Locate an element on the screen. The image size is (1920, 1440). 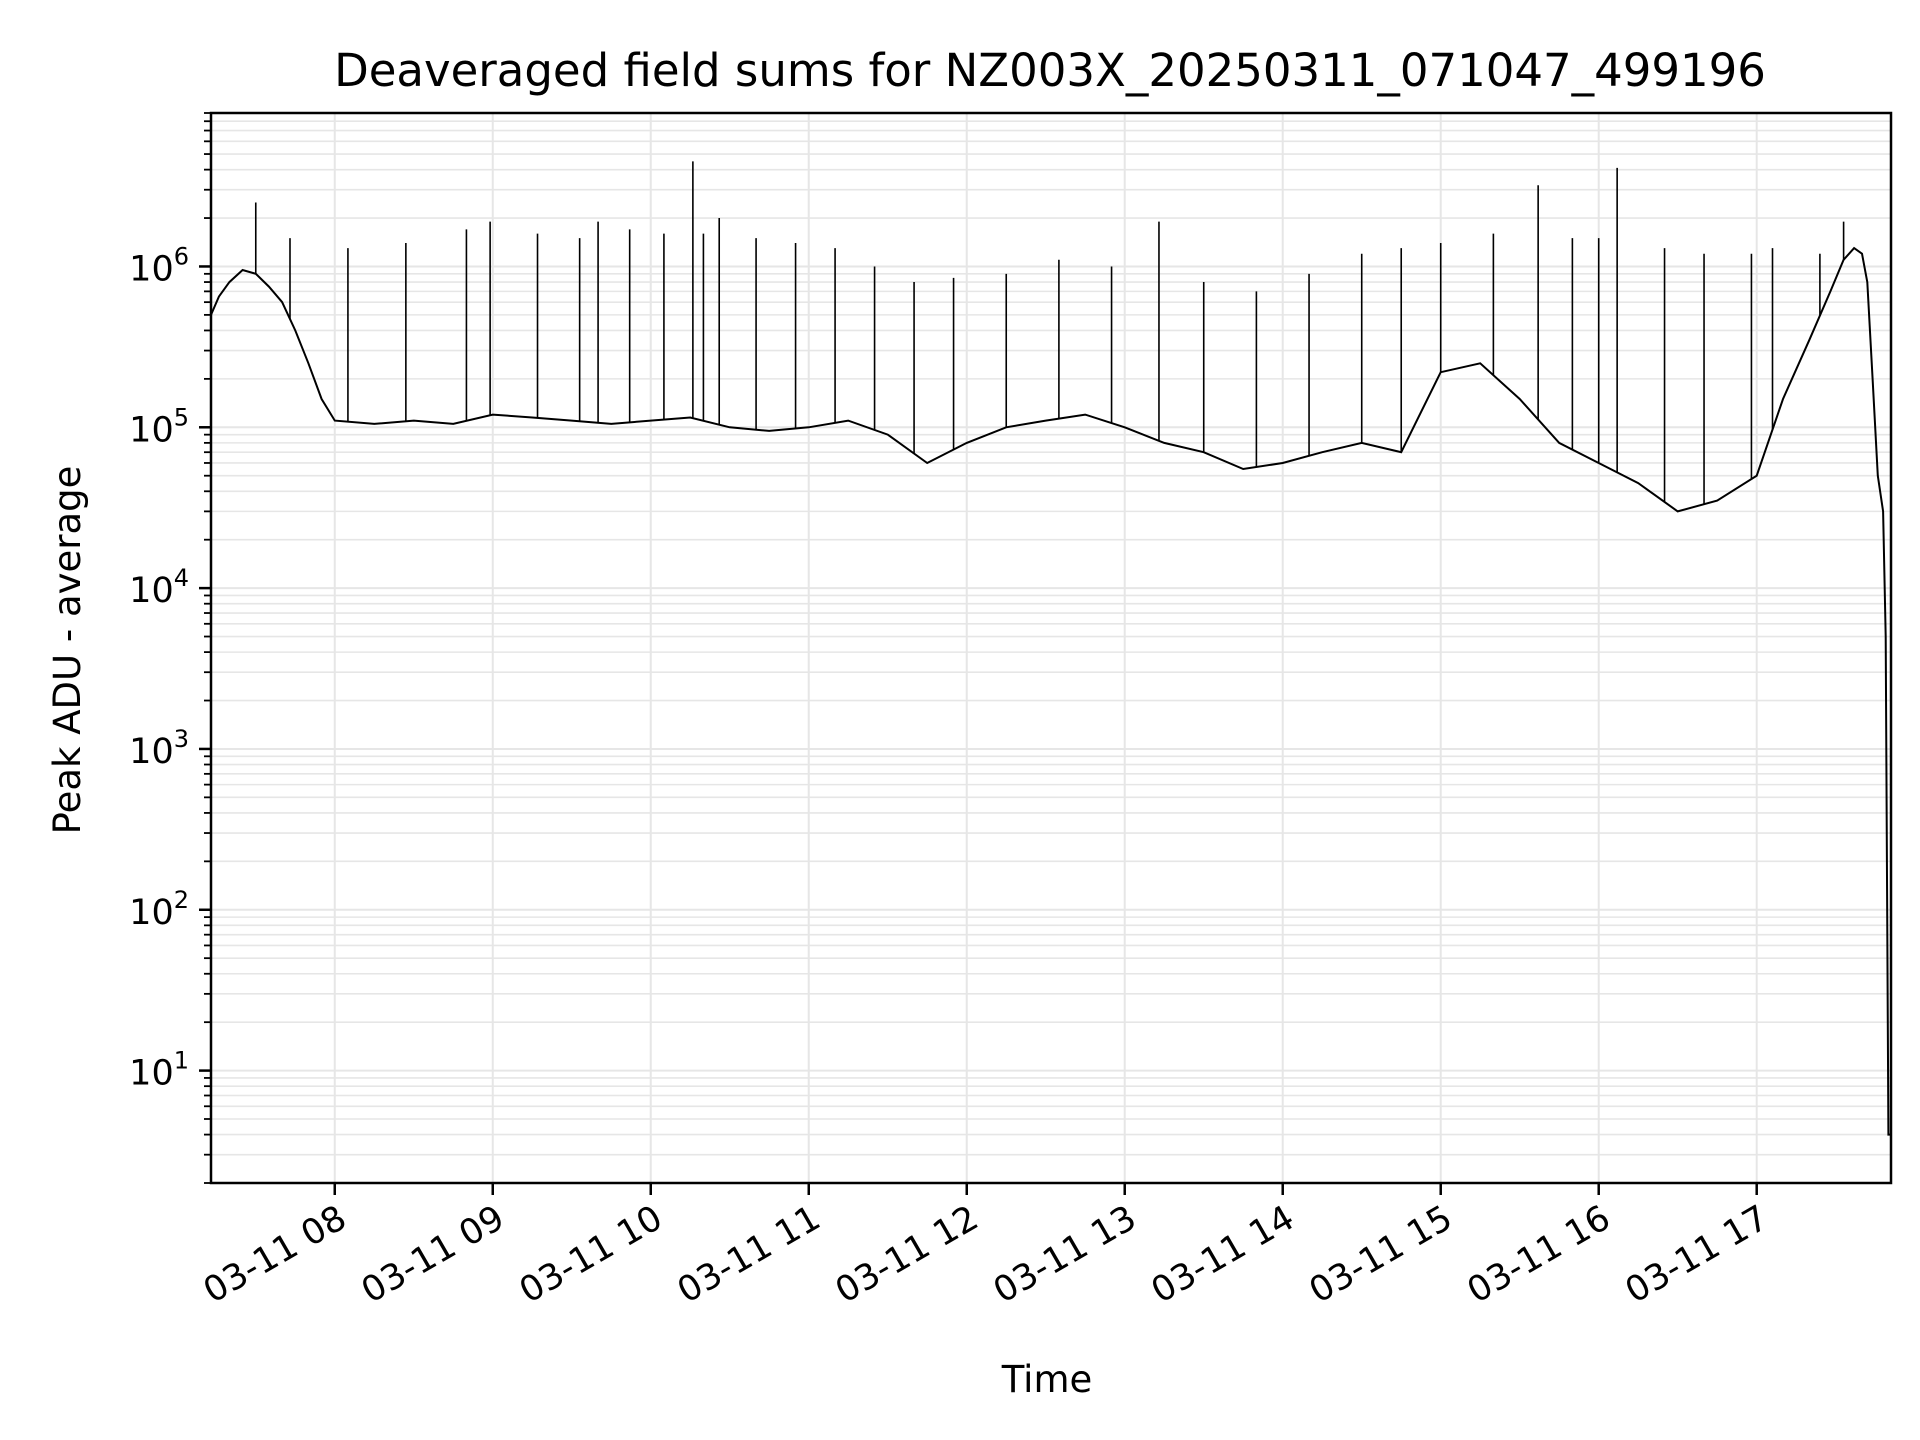
x-tick-label: 03-11 11 is located at coordinates (749, 1254).